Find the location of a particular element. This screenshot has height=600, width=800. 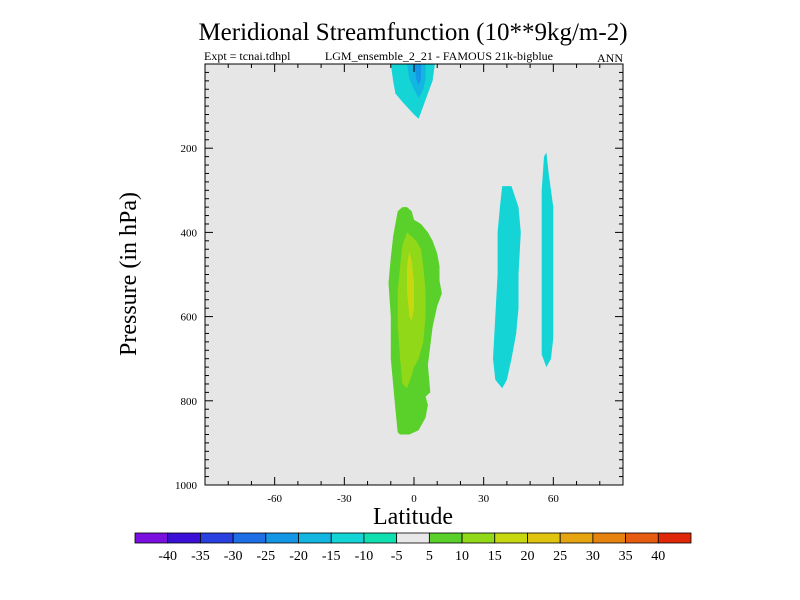

y-tick-label: 200 is located at coordinates (189, 149).